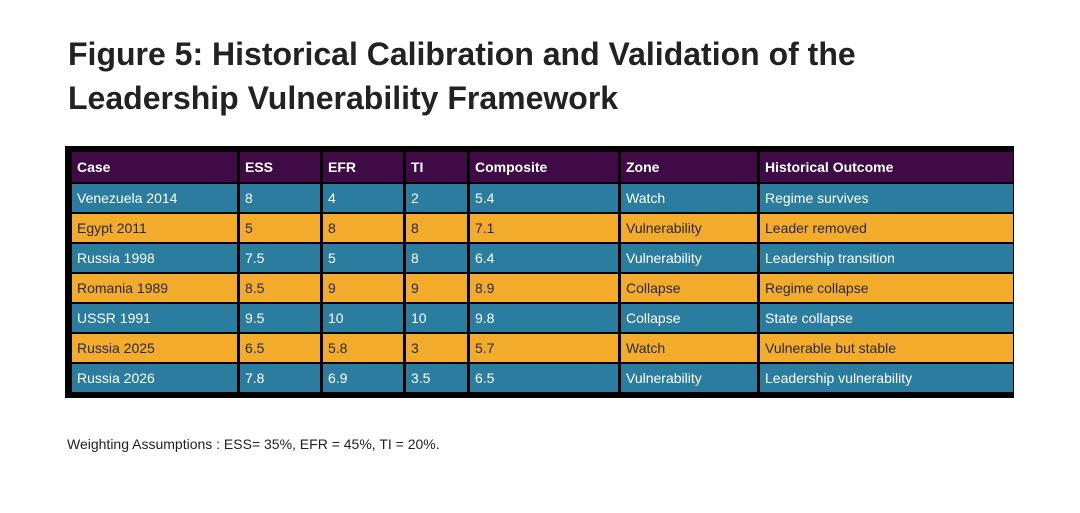 The height and width of the screenshot is (513, 1080). Describe the element at coordinates (154, 318) in the screenshot. I see `cell-case: USSR 1991` at that location.